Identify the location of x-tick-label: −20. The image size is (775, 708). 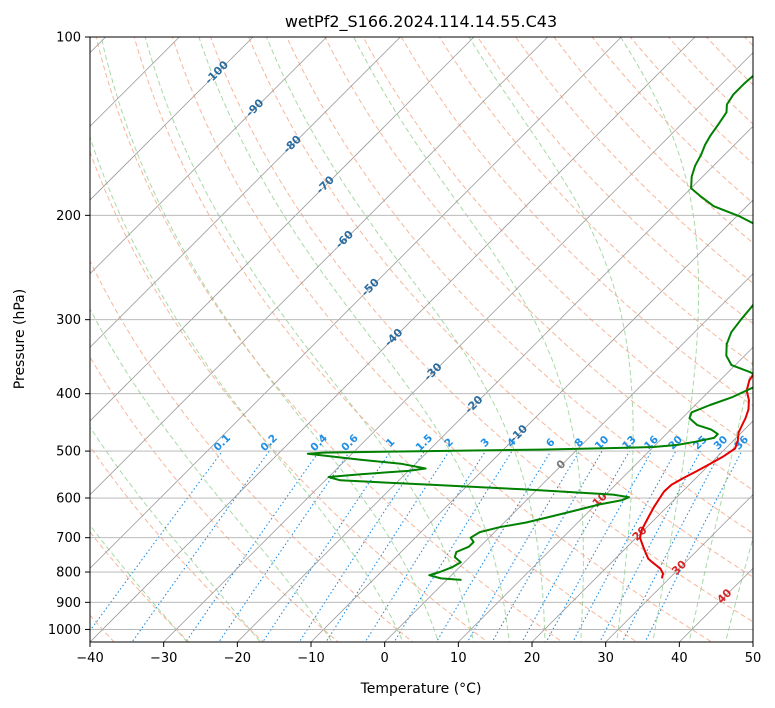
(237, 658).